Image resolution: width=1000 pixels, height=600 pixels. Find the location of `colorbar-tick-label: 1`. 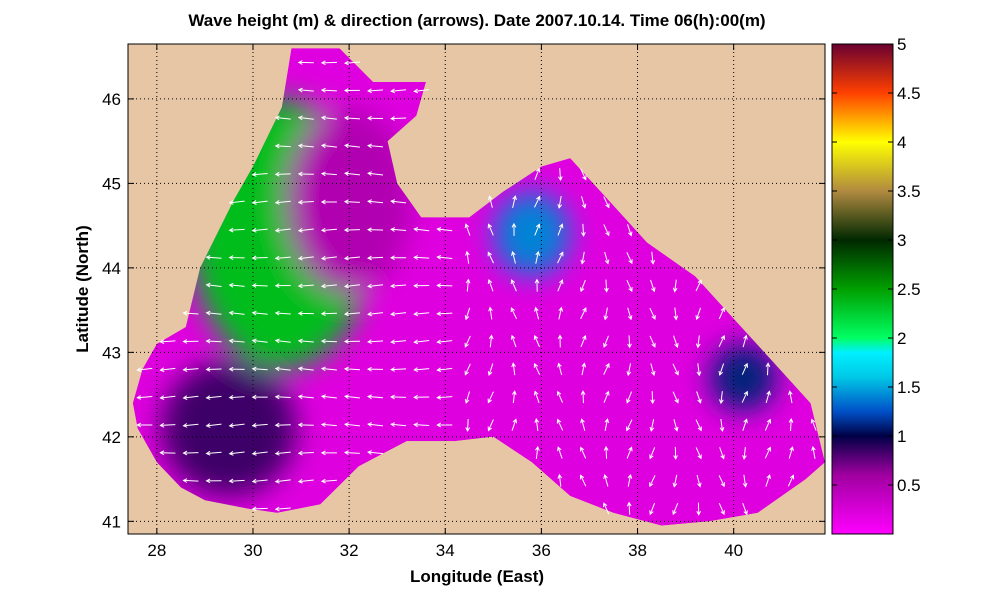

colorbar-tick-label: 1 is located at coordinates (901, 436).